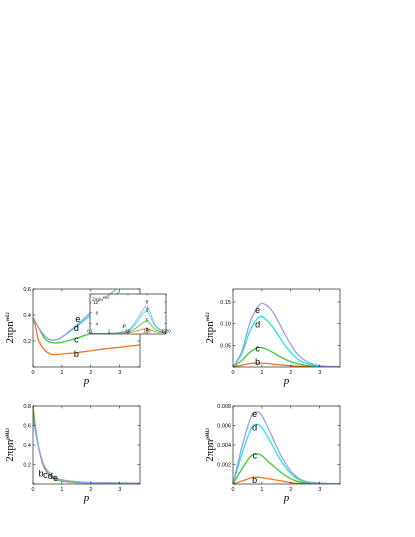 The height and width of the screenshot is (537, 415). What do you see at coordinates (166, 331) in the screenshot?
I see `x-tick-label: 1000` at bounding box center [166, 331].